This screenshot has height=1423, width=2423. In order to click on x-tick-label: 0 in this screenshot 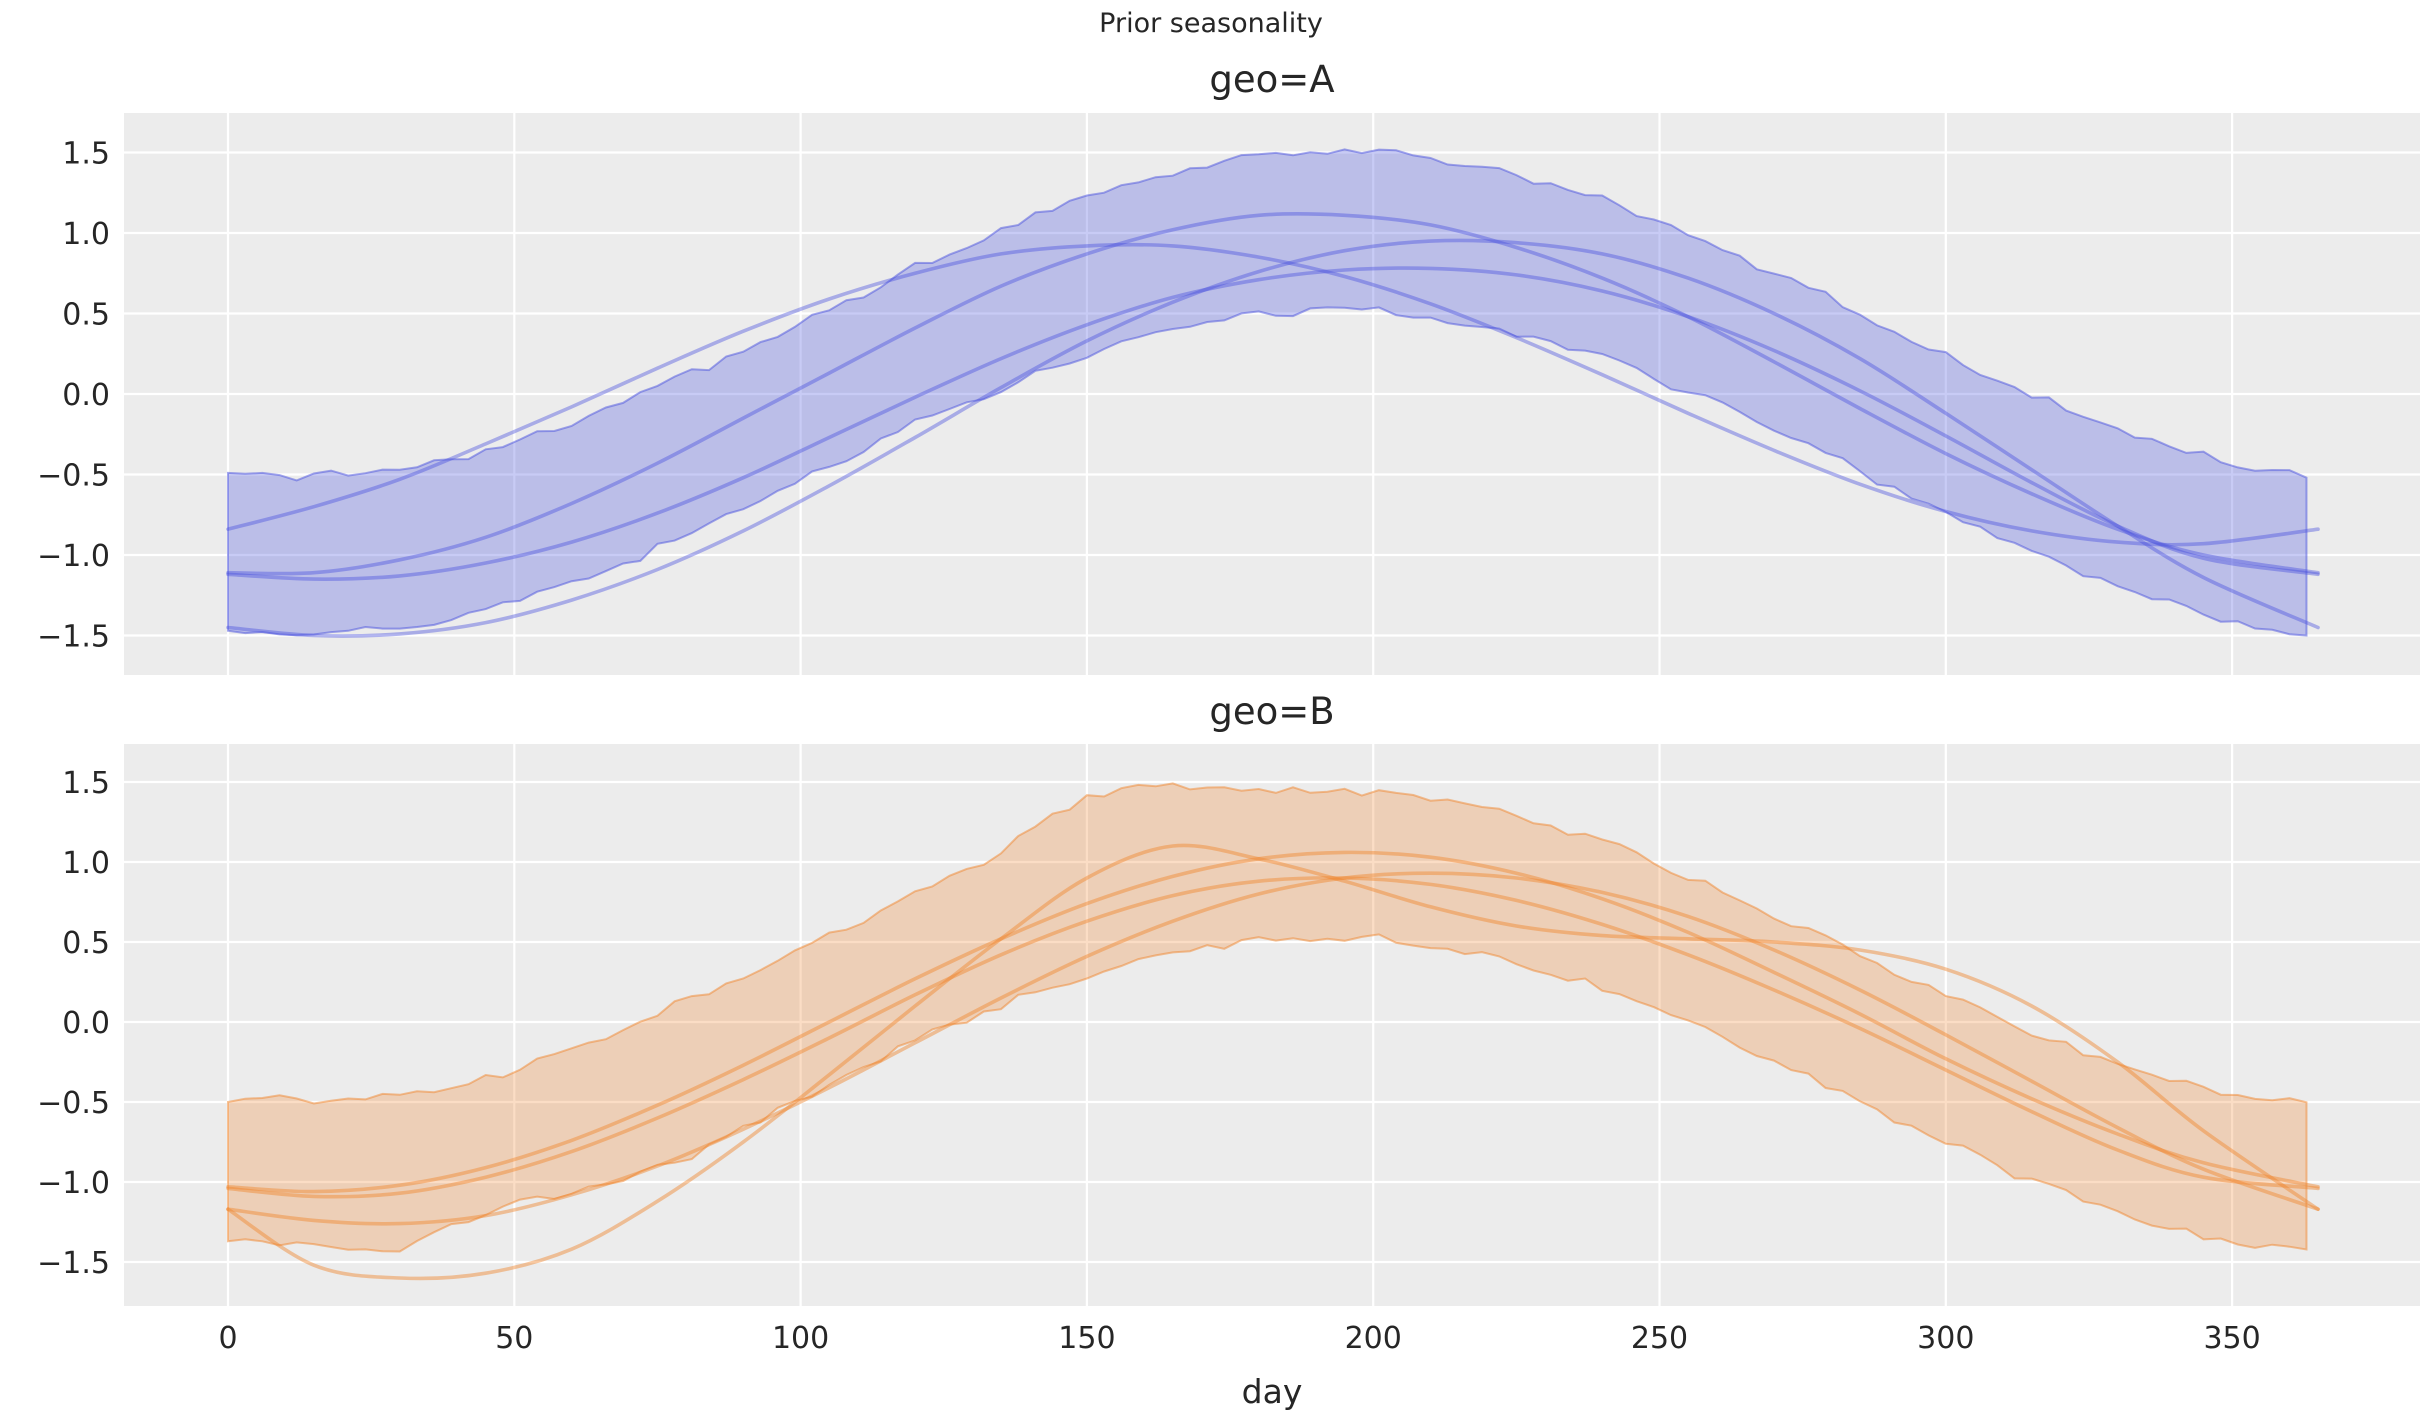, I will do `click(227, 1338)`.